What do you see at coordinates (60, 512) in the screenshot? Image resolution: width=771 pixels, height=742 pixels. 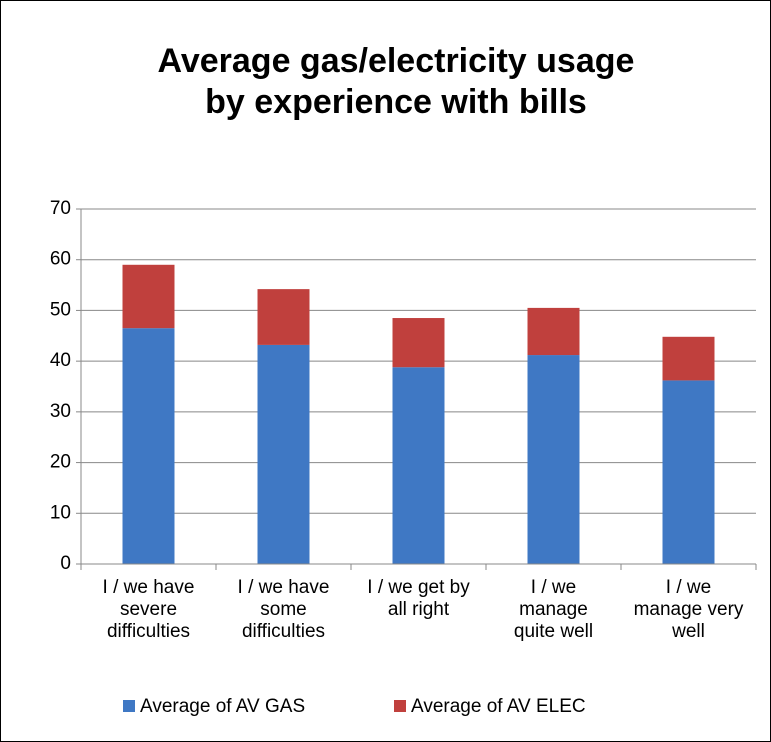 I see `y-tick-label: 10` at bounding box center [60, 512].